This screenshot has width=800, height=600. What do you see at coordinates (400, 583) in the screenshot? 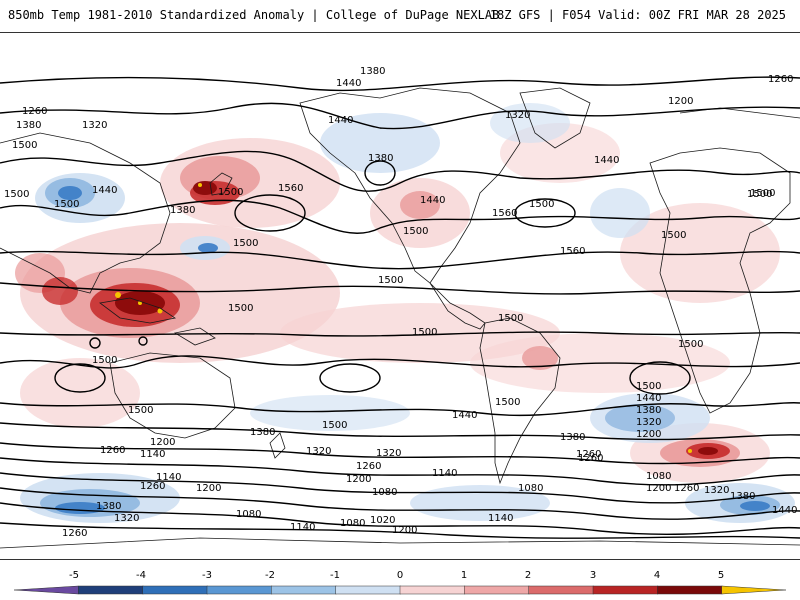
I see `color-legend: -5 -4 -3 -2 -1 0 1 2 3 4 5` at bounding box center [400, 583].